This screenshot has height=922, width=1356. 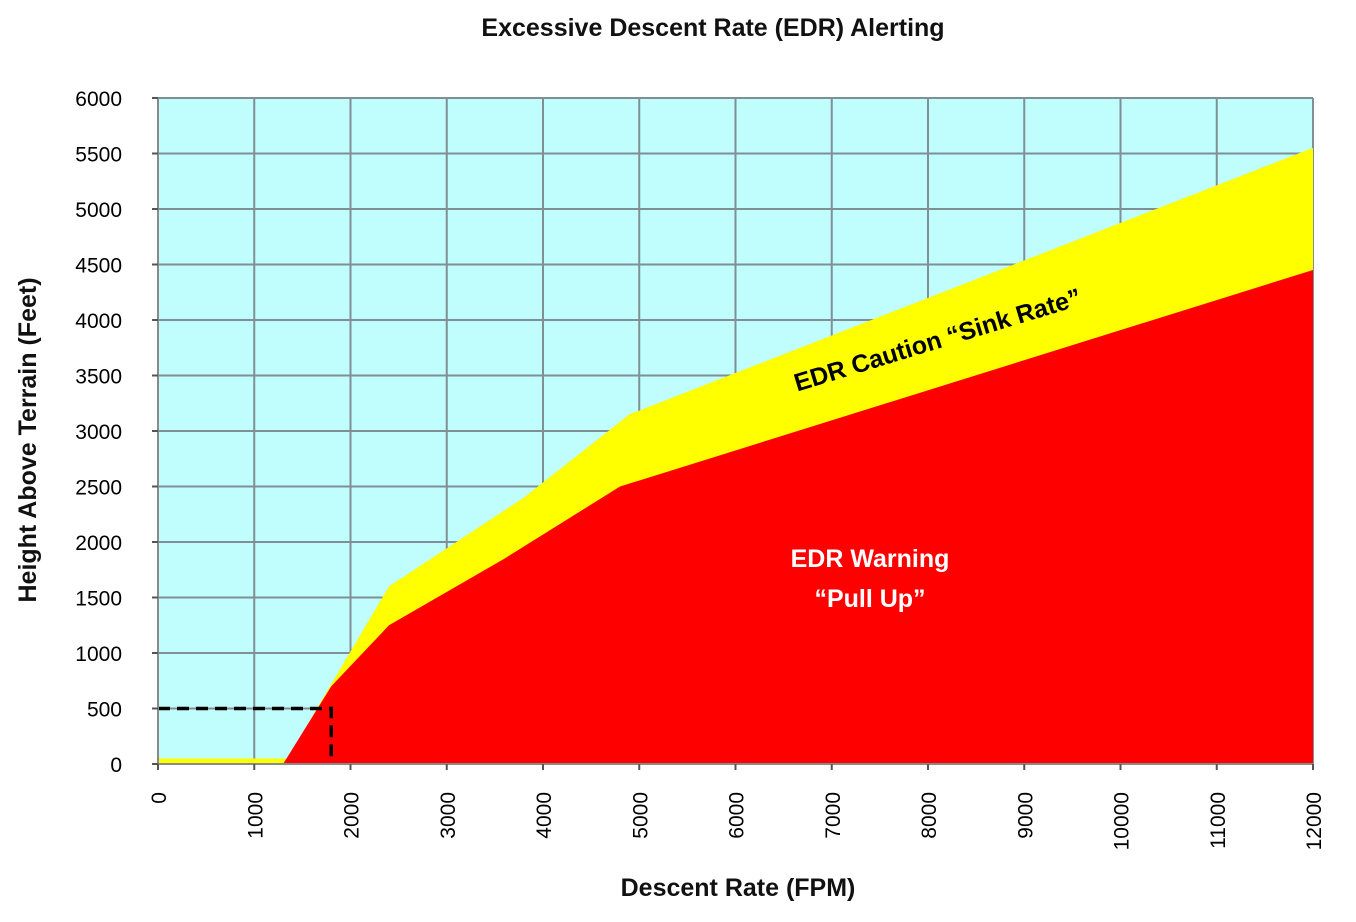 I want to click on x-tick-label: 7000, so click(x=833, y=815).